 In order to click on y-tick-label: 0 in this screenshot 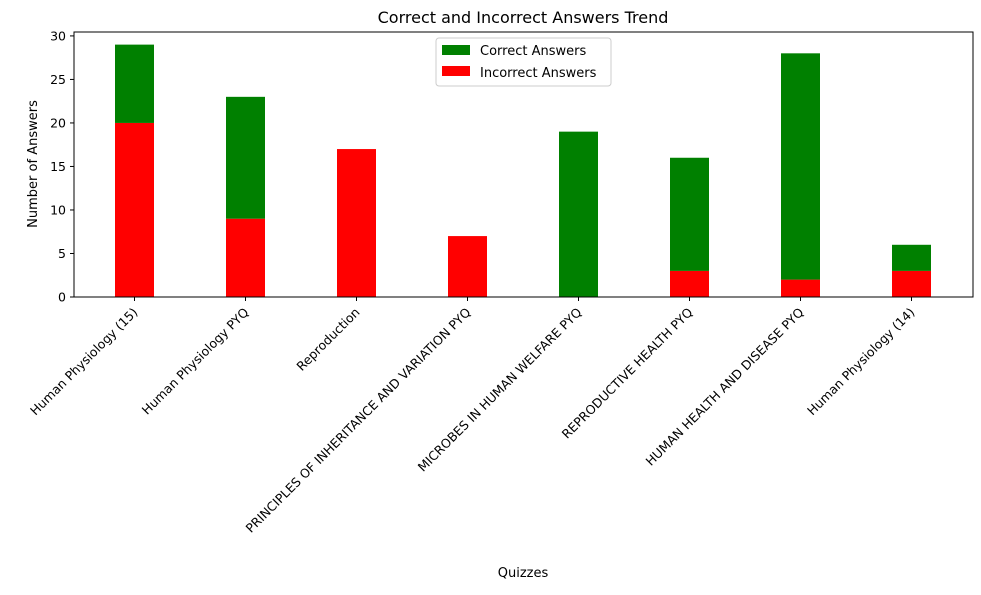, I will do `click(62, 297)`.